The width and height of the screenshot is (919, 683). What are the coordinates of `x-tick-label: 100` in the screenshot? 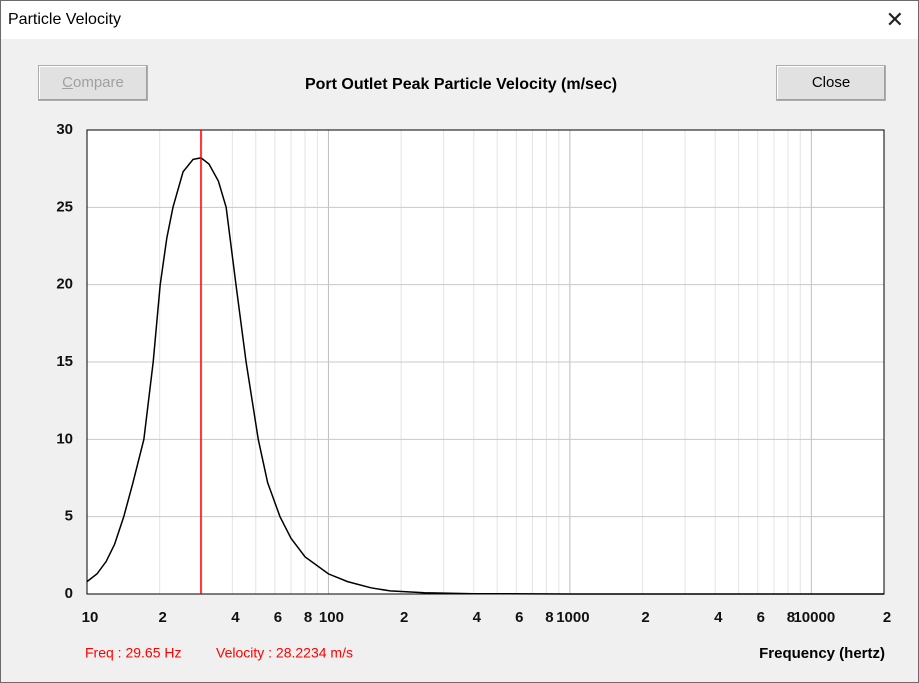 It's located at (331, 617).